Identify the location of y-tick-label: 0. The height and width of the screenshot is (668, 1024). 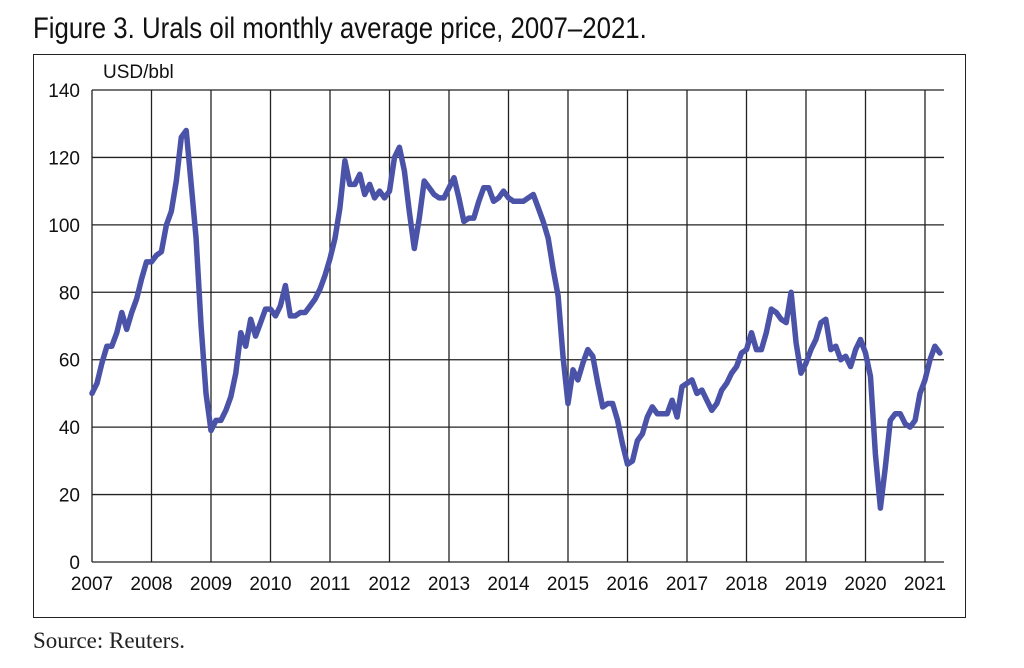
(74, 563).